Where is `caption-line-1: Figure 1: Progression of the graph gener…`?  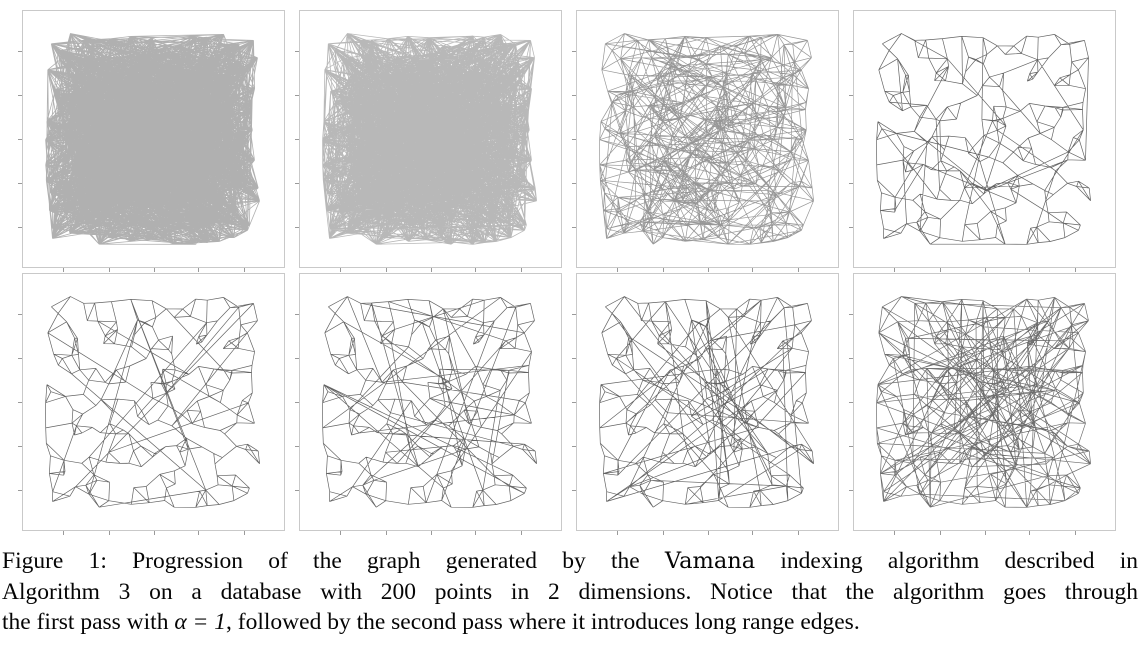
caption-line-1: Figure 1: Progression of the graph gener… is located at coordinates (570, 561).